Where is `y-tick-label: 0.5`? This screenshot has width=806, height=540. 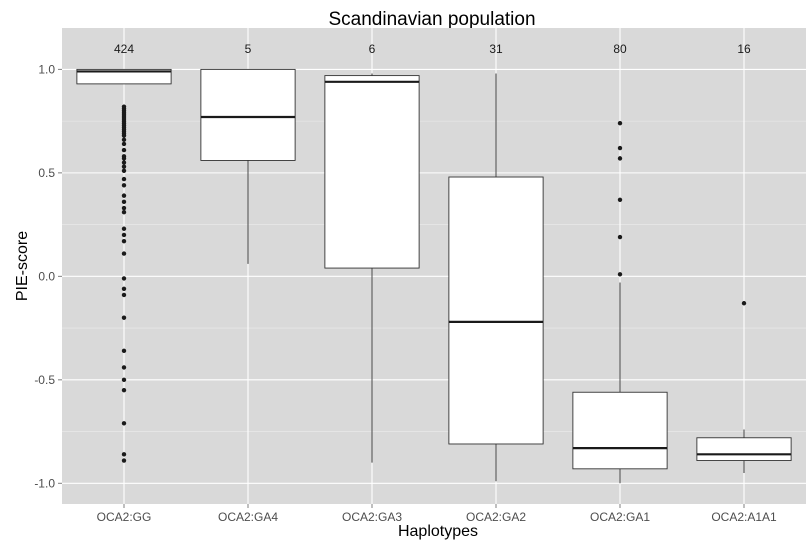
y-tick-label: 0.5 is located at coordinates (46, 173).